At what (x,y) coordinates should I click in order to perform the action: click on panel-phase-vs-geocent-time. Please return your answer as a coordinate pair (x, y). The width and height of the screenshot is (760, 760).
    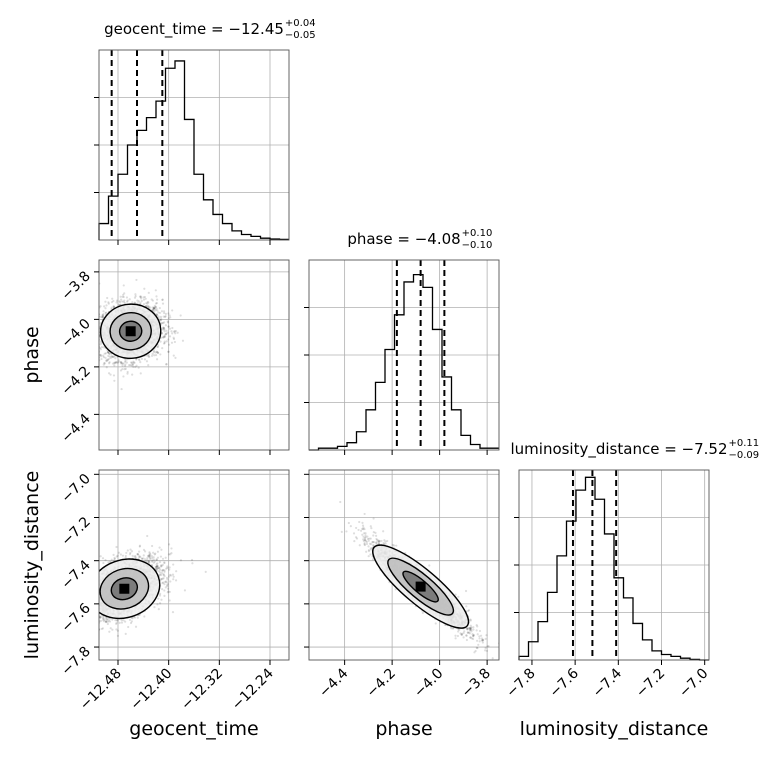
    Looking at the image, I should click on (188, 355).